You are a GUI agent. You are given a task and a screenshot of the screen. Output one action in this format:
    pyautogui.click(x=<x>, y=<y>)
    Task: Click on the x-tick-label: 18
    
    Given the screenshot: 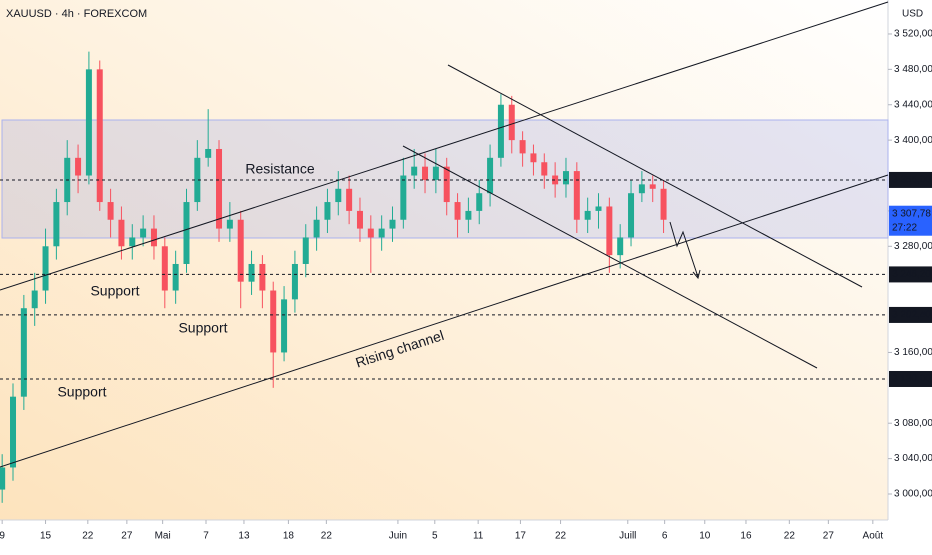 What is the action you would take?
    pyautogui.click(x=289, y=536)
    